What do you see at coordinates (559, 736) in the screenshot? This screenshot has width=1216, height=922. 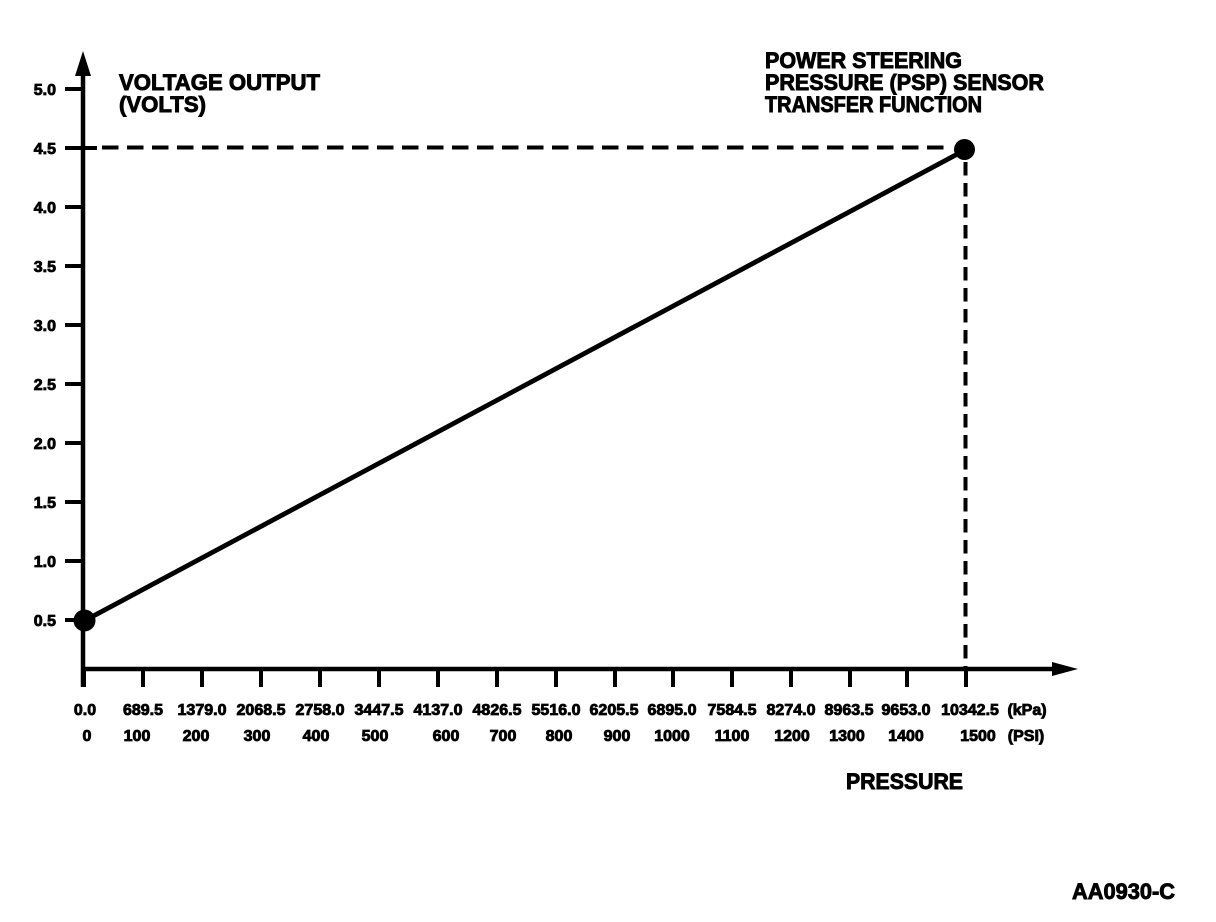 I see `svg-text: 800` at bounding box center [559, 736].